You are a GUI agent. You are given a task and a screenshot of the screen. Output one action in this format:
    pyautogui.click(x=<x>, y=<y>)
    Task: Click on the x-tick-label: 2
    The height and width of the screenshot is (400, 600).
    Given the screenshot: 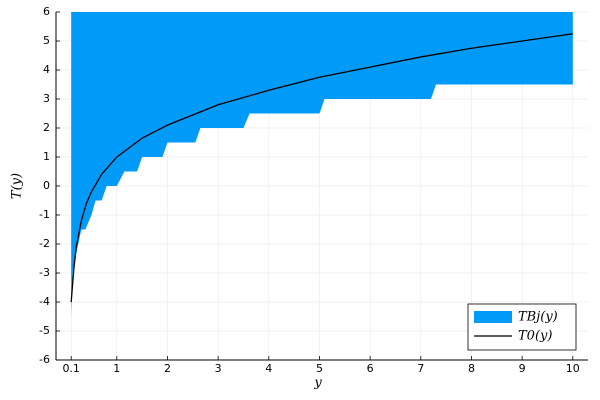 What is the action you would take?
    pyautogui.click(x=167, y=368)
    